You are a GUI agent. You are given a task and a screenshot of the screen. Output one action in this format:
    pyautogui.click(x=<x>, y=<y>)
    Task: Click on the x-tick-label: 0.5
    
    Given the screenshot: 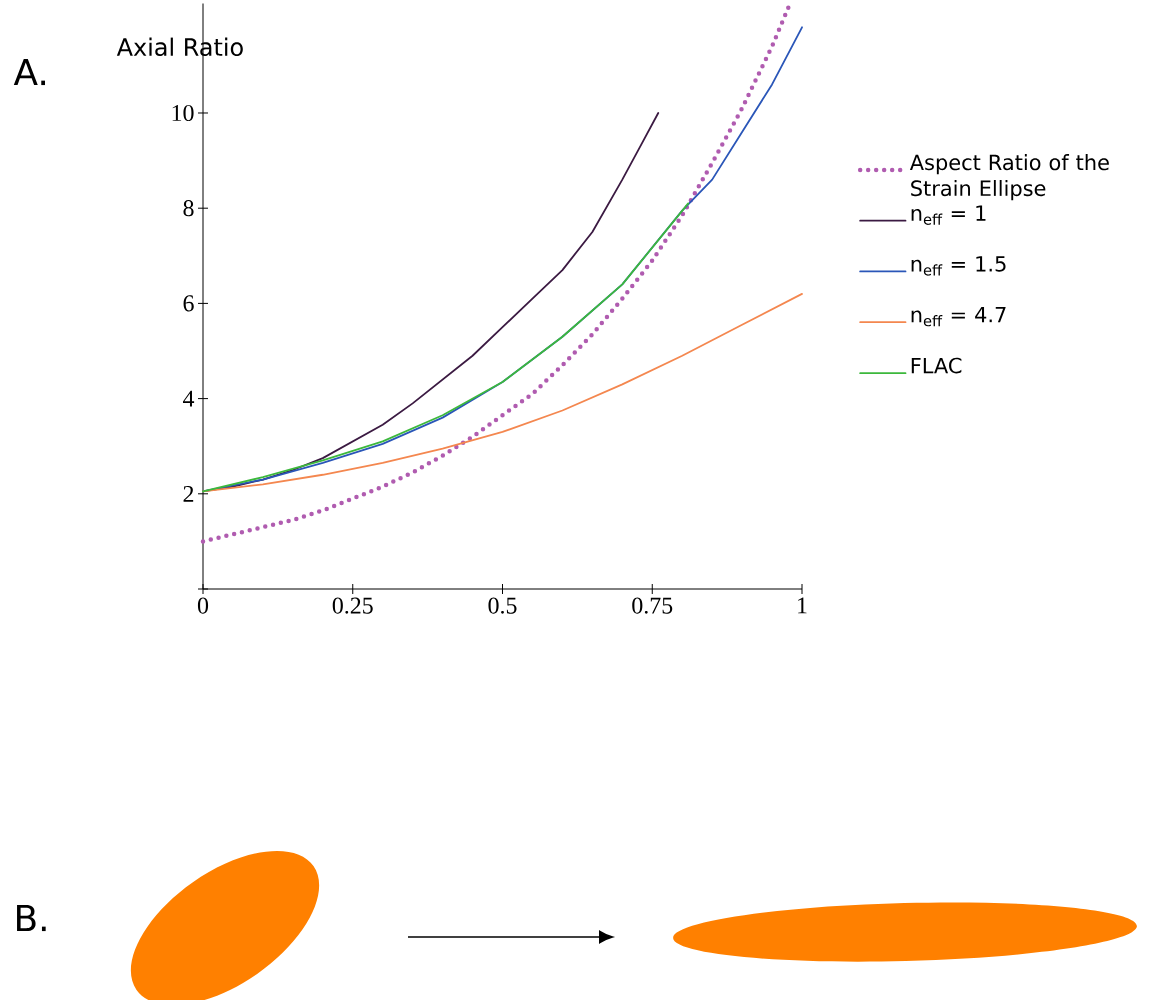 What is the action you would take?
    pyautogui.click(x=502, y=605)
    